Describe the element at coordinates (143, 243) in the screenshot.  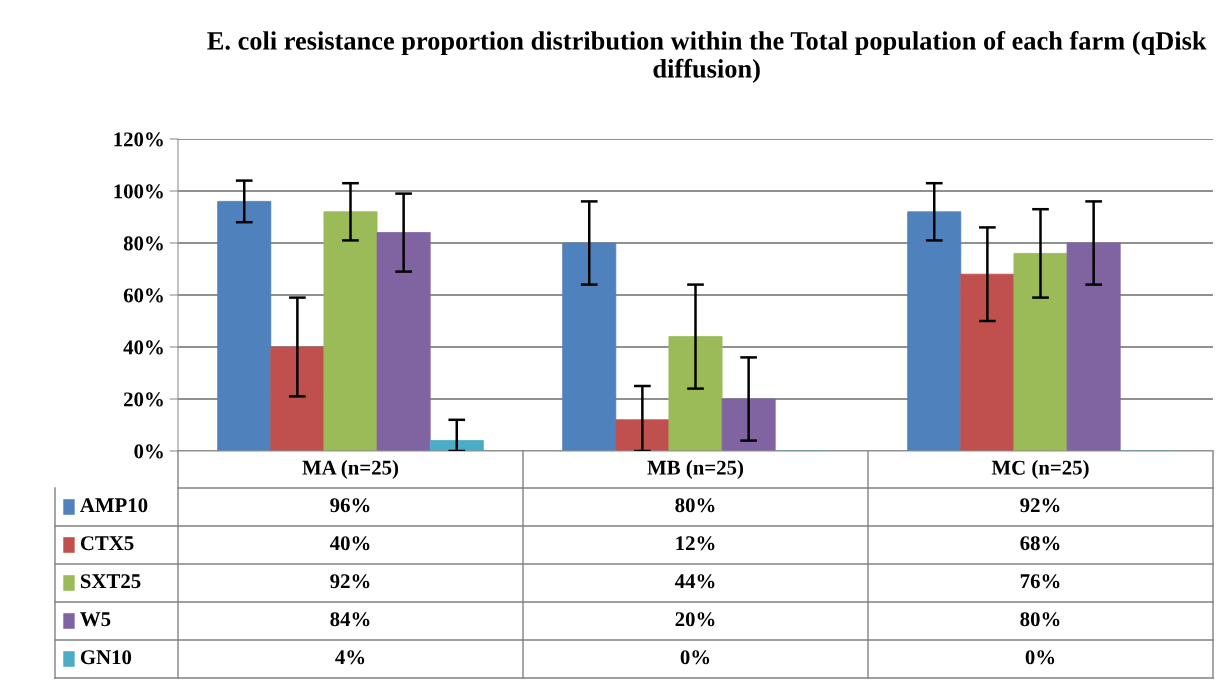
I see `y-tick-label: 80%` at that location.